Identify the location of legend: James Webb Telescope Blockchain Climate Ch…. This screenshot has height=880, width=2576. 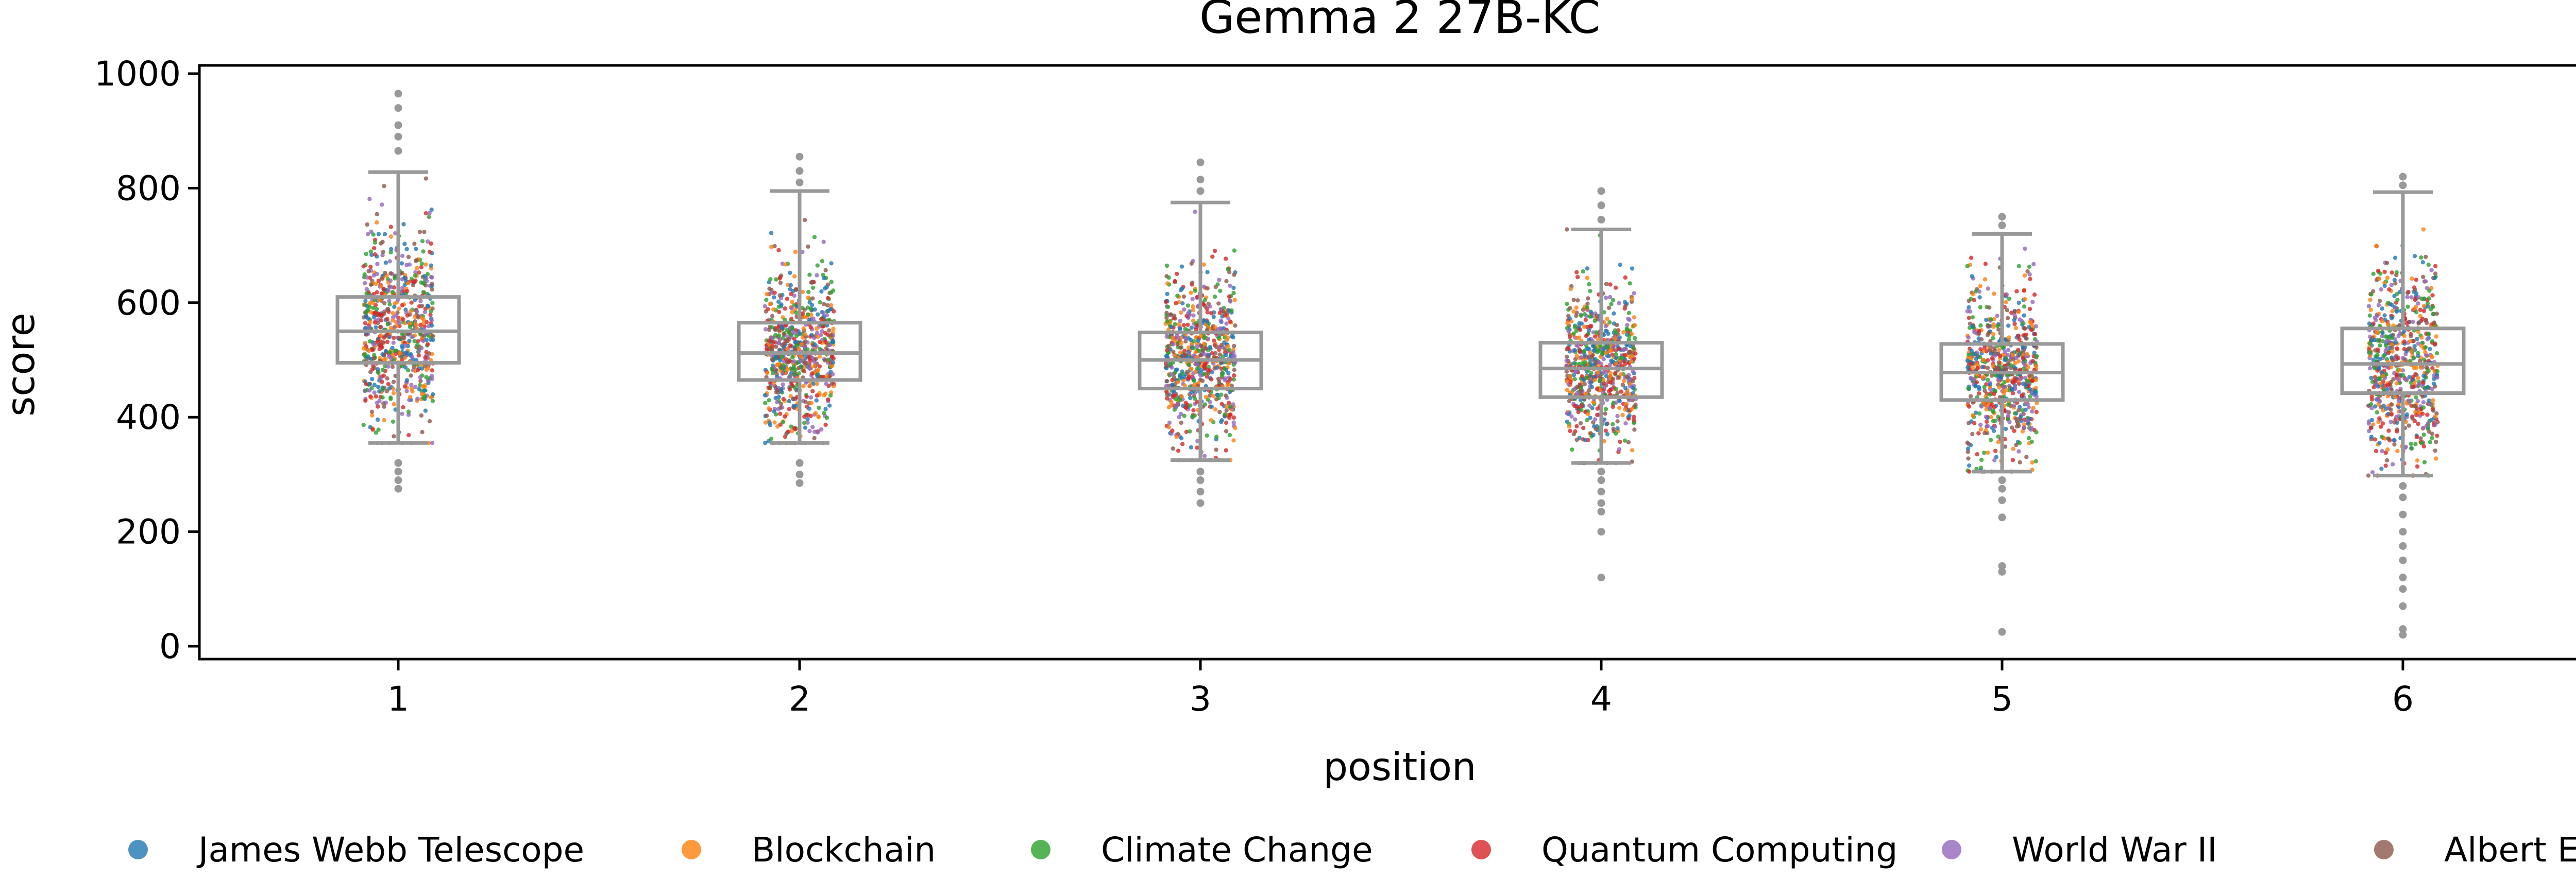
(1352, 850).